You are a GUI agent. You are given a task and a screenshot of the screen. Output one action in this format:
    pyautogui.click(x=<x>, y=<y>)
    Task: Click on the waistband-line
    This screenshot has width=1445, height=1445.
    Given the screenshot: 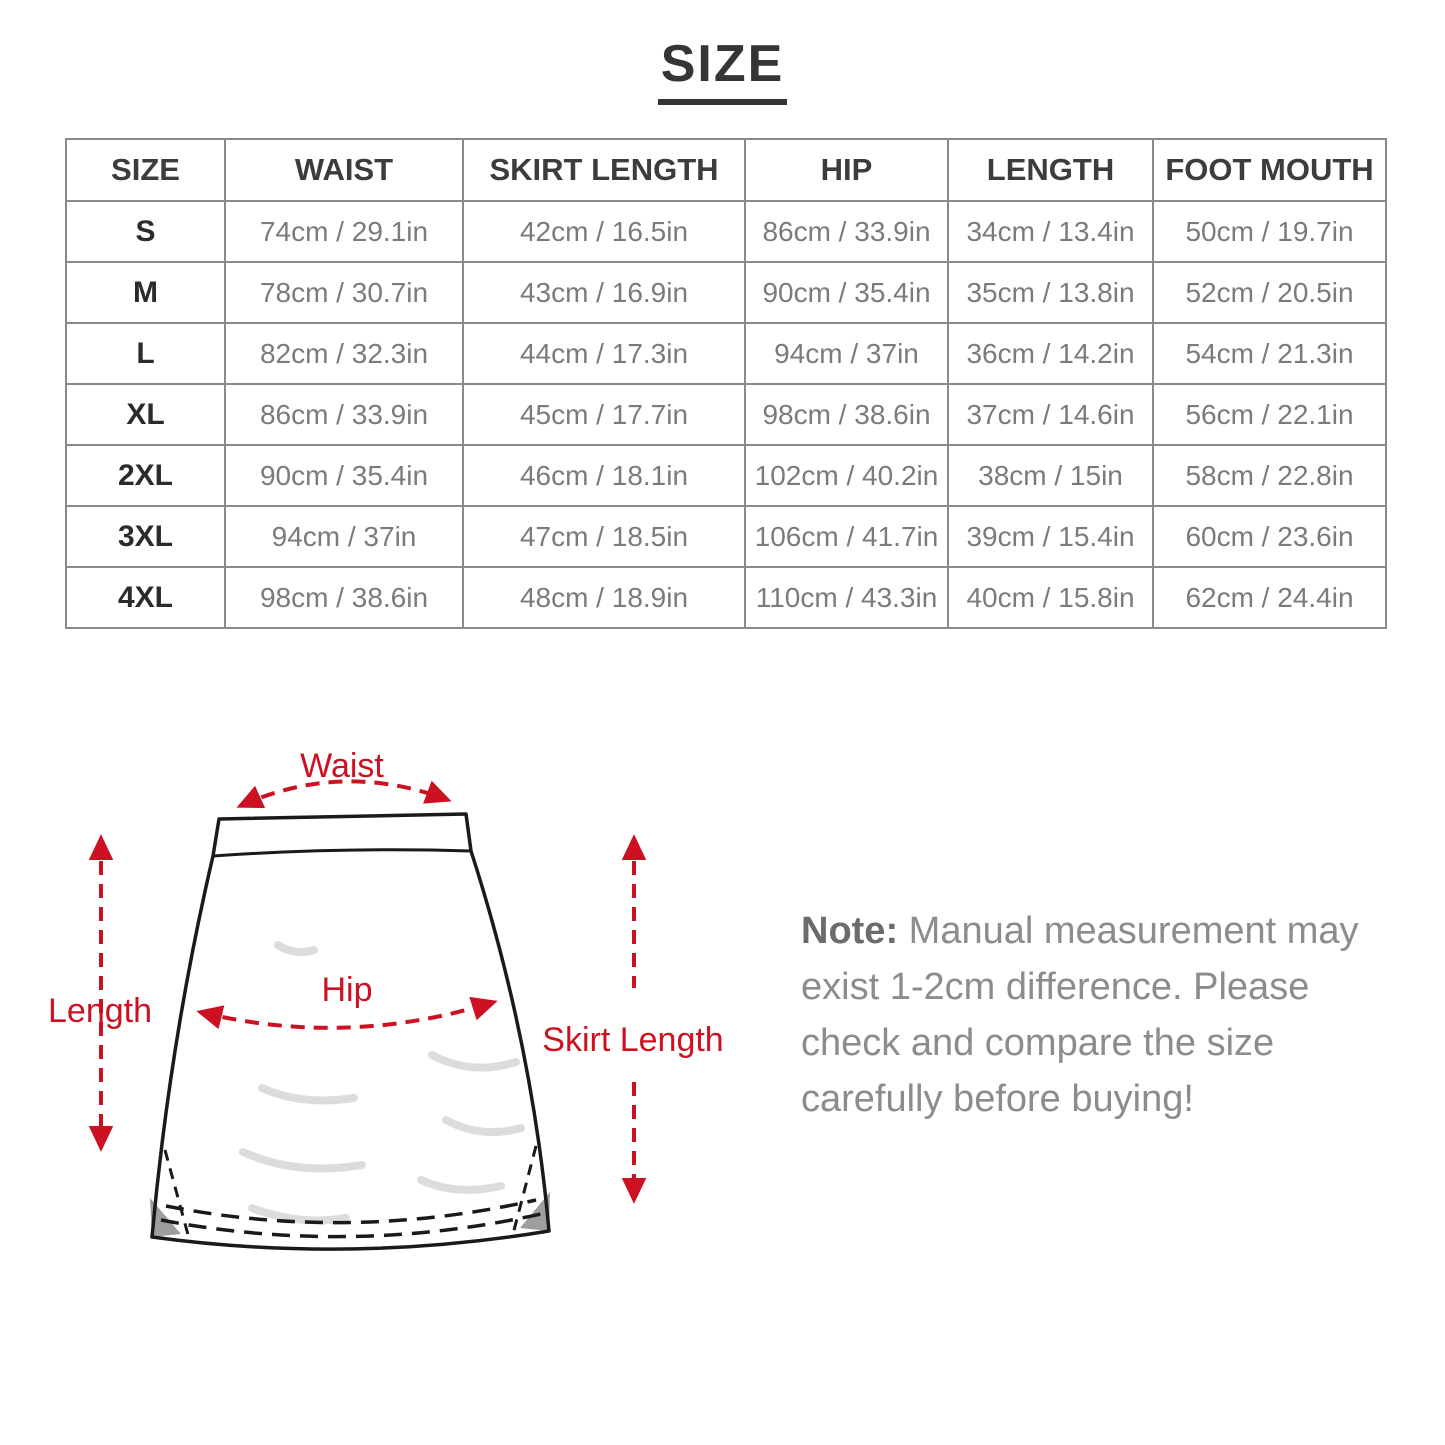 What is the action you would take?
    pyautogui.click(x=342, y=853)
    